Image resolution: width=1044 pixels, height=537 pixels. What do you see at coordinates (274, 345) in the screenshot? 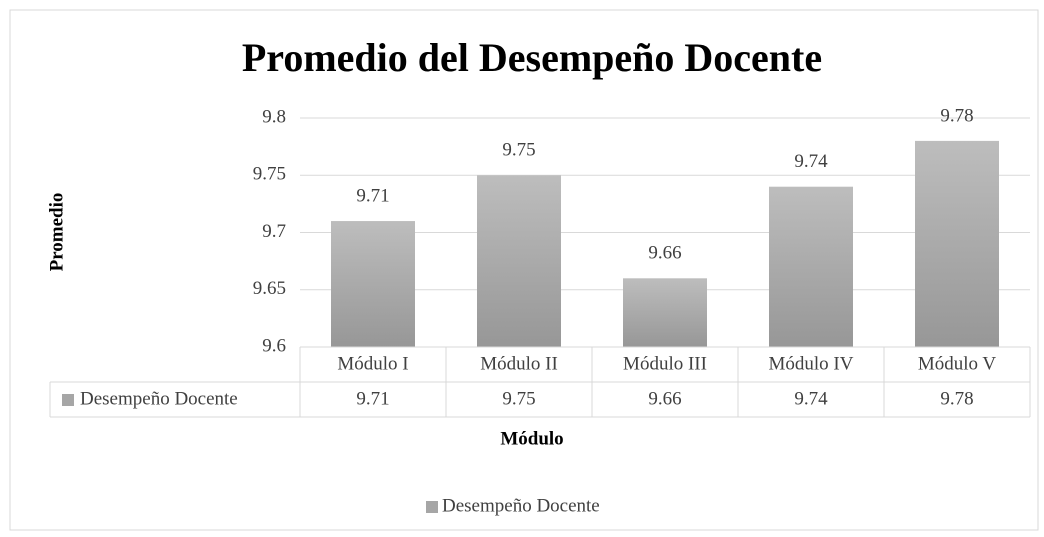
I see `y-tick-label: 9.6` at bounding box center [274, 345].